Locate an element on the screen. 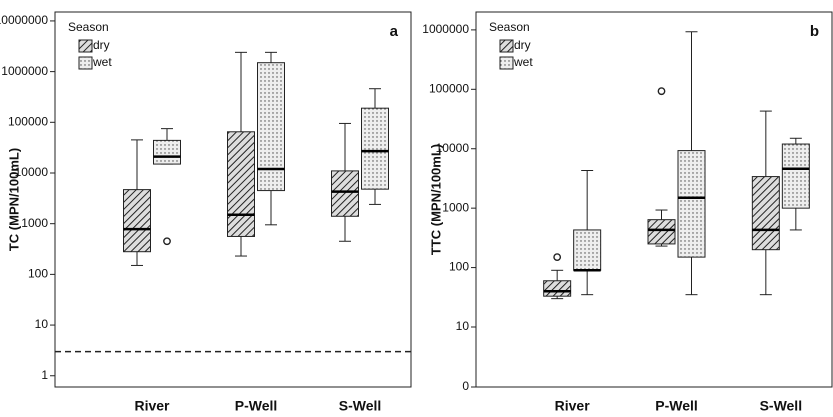 The height and width of the screenshot is (417, 833). panel-label: b is located at coordinates (814, 31).